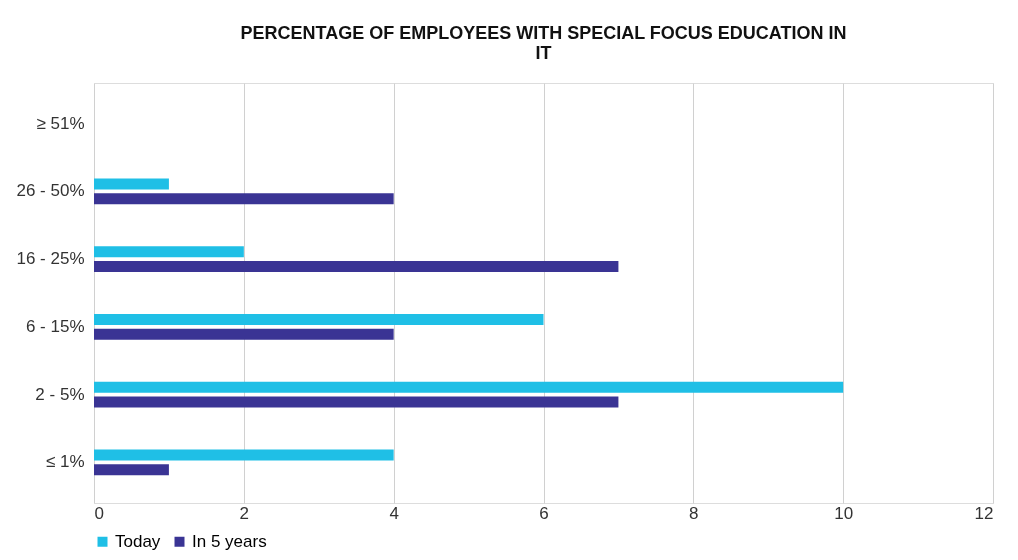 This screenshot has height=560, width=1018. Describe the element at coordinates (55, 326) in the screenshot. I see `y-tick-label: 6 - 15%` at that location.